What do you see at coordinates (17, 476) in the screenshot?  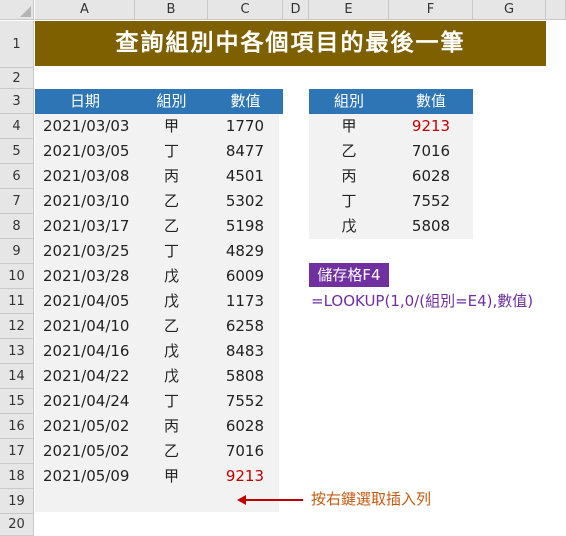 I see `row-header: 18` at bounding box center [17, 476].